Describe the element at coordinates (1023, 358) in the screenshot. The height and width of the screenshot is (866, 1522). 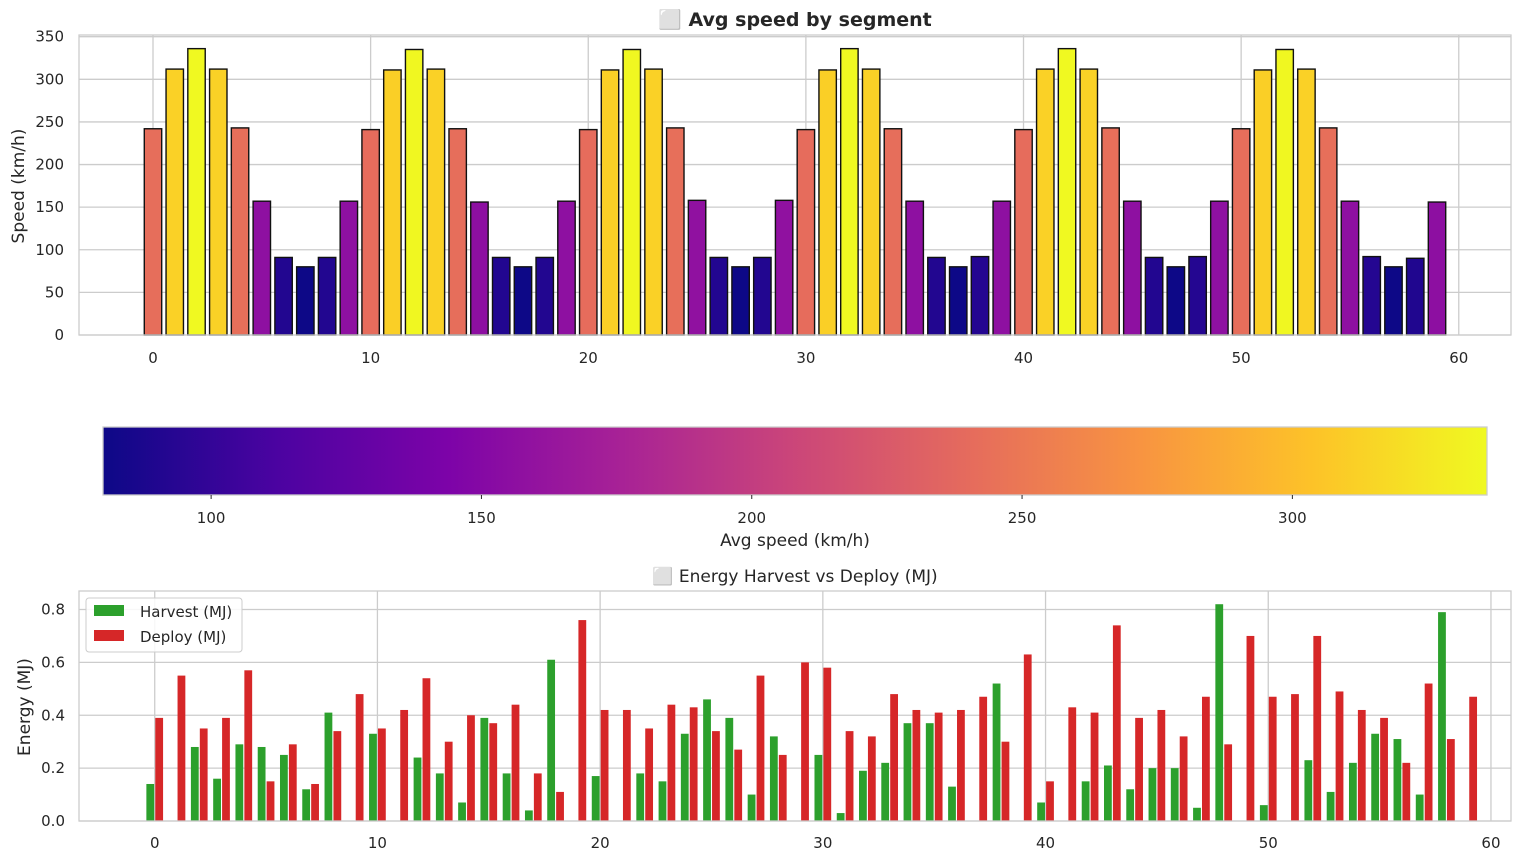
I see `x-tick-label: 40` at that location.